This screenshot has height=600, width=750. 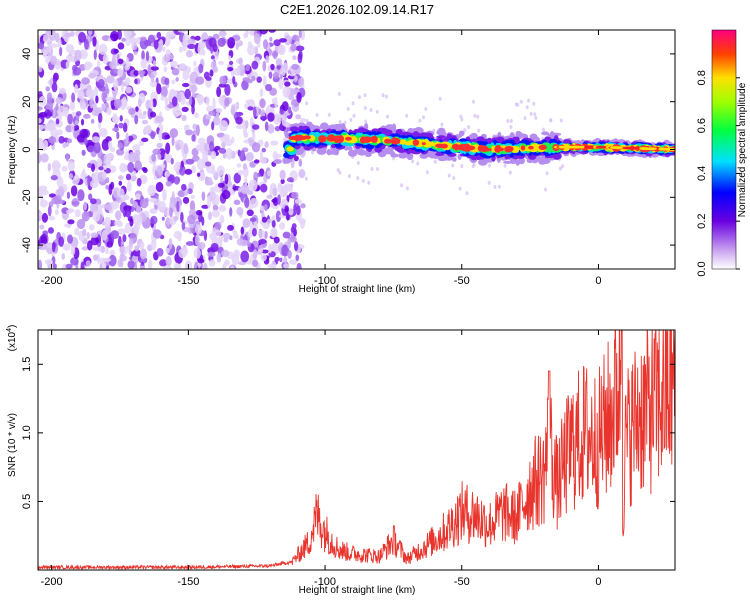 What do you see at coordinates (27, 364) in the screenshot?
I see `y-tick-label: 1.5` at bounding box center [27, 364].